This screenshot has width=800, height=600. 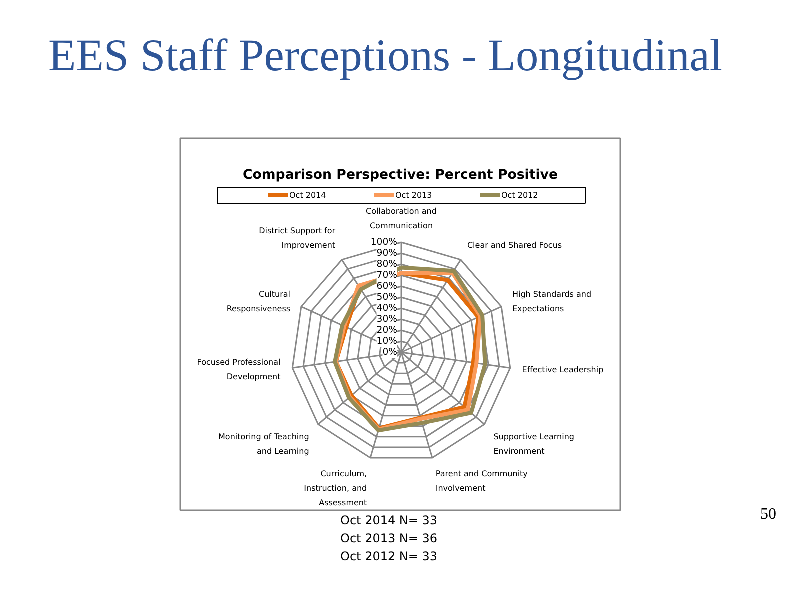 I want to click on text: 50, so click(x=768, y=514).